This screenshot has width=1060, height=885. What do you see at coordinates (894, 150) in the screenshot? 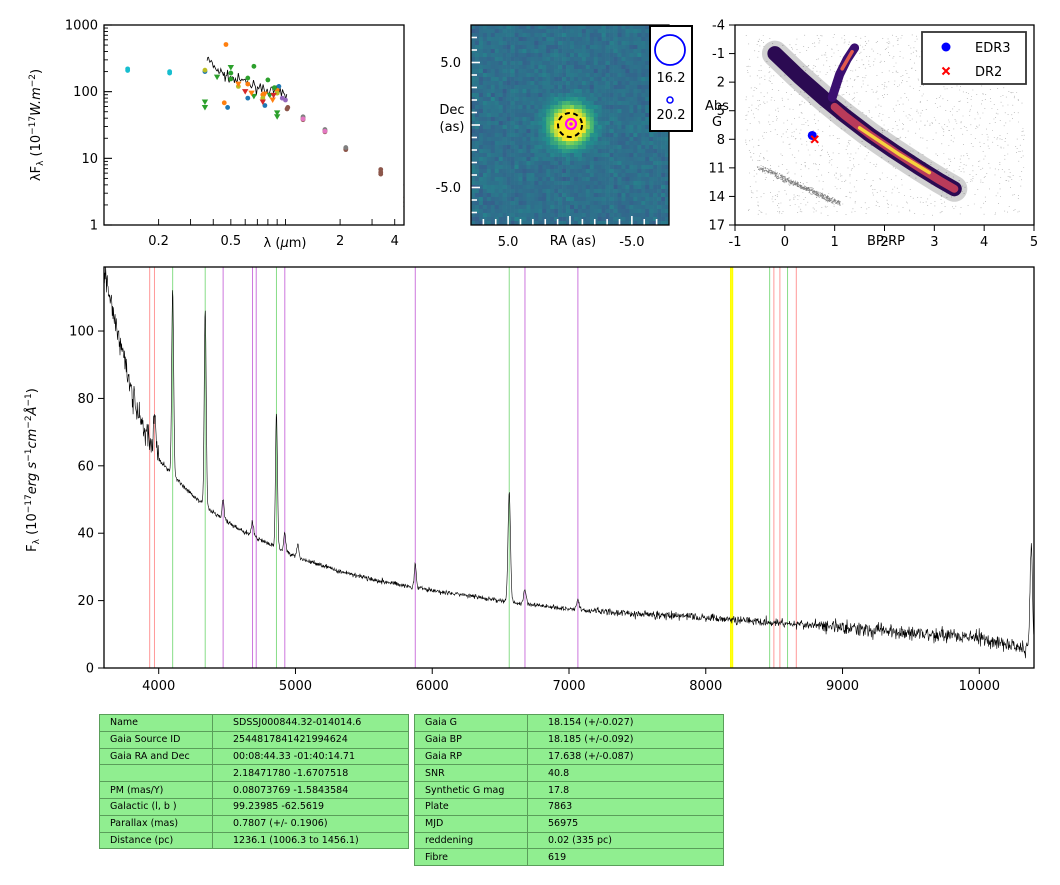
I see `hr-main-sequence-core` at bounding box center [894, 150].